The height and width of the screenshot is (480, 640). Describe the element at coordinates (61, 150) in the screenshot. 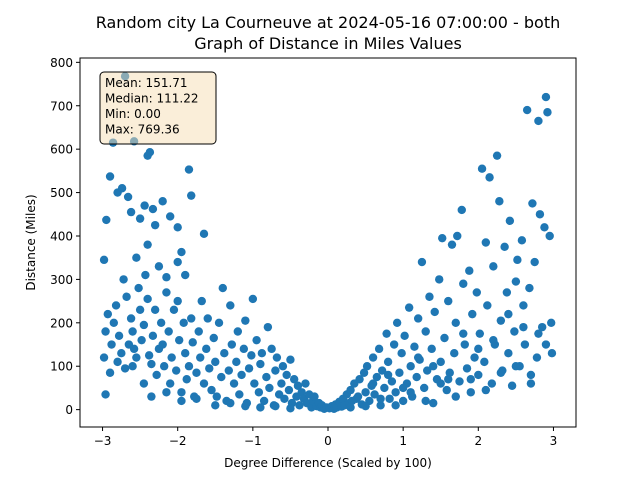

I see `y-tick-label: 600` at that location.